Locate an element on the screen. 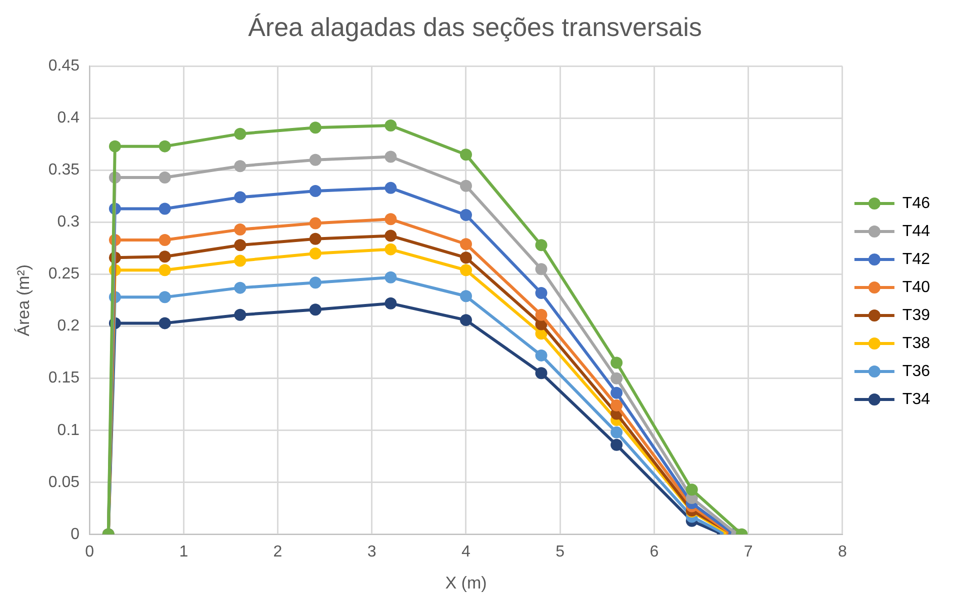  x-axis-title: X (m) is located at coordinates (466, 582).